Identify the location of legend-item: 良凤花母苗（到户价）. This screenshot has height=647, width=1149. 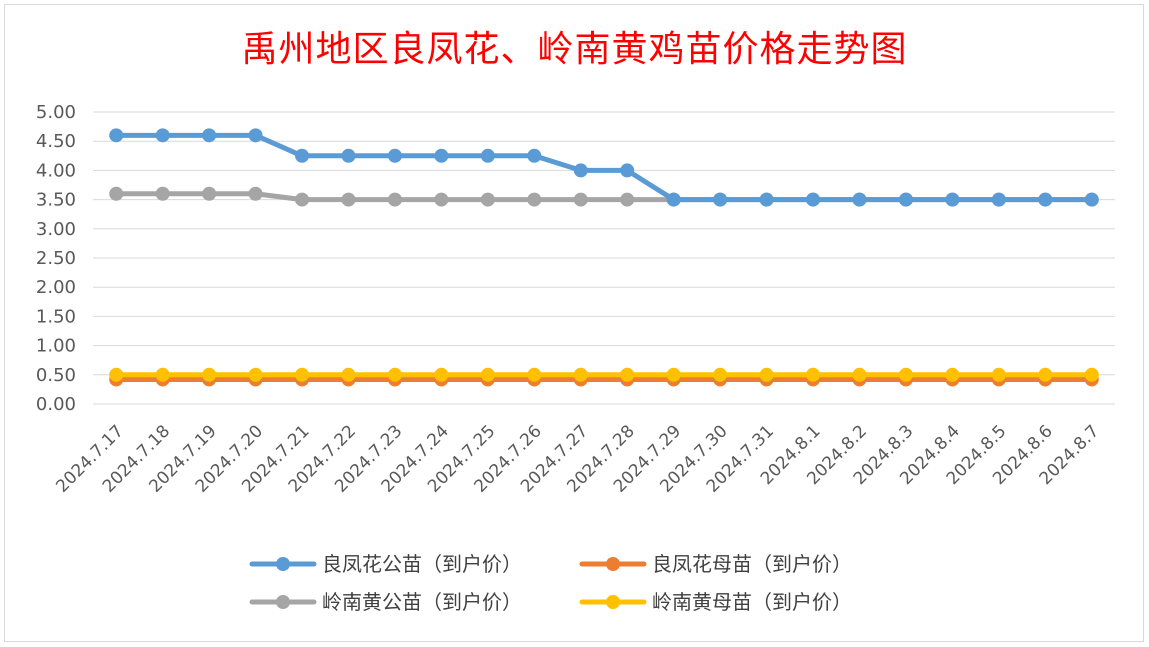
(715, 564).